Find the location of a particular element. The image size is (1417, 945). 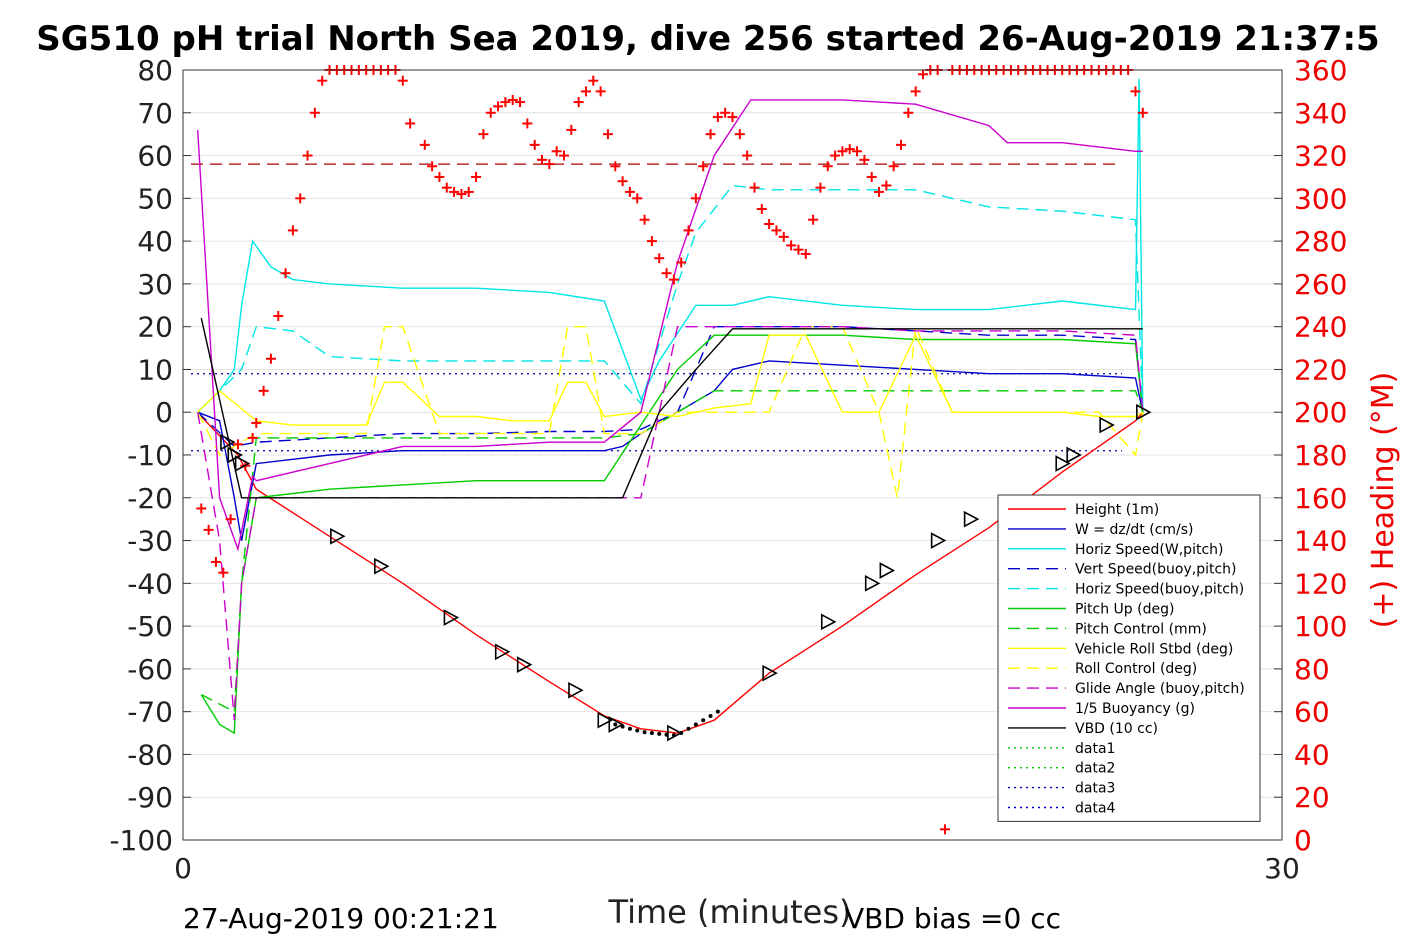

tick-label-right: 220 is located at coordinates (1320, 369).